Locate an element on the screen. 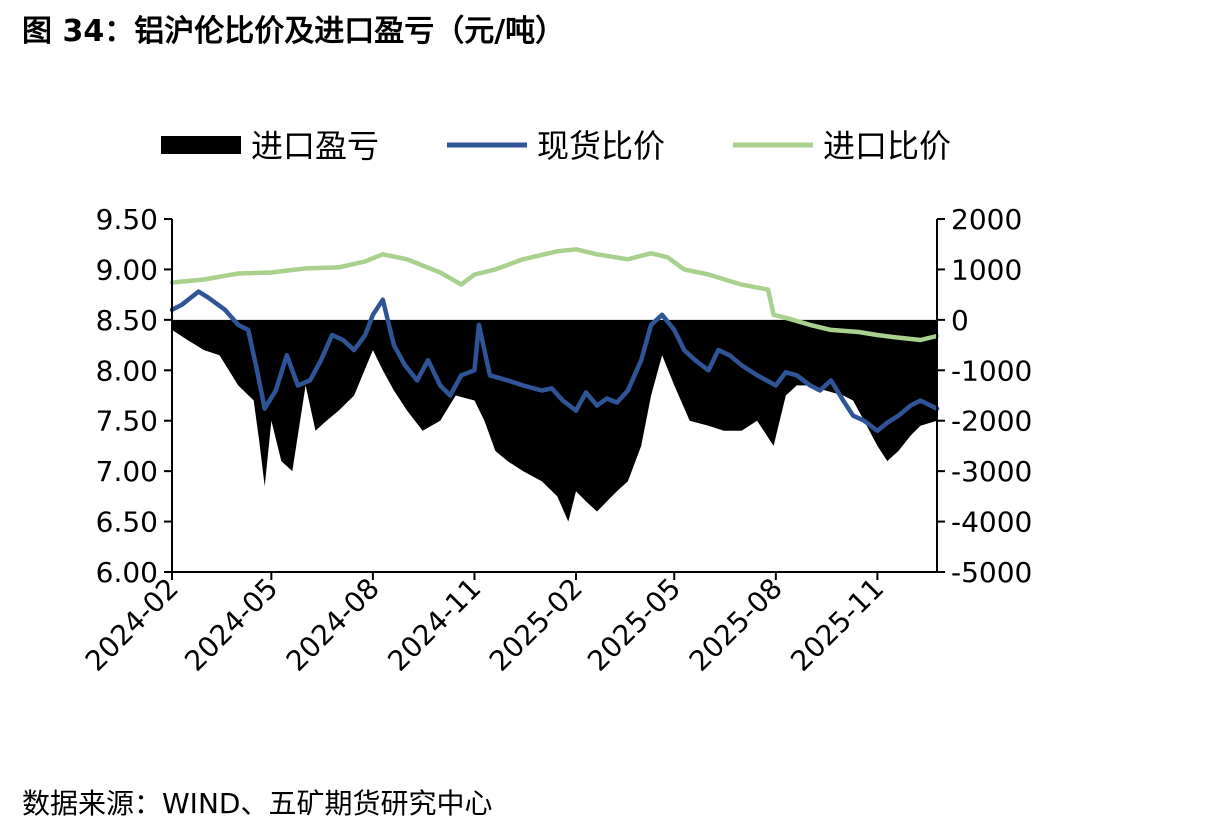  legend: 进口盈亏 现货比价 进口比价 is located at coordinates (556, 146).